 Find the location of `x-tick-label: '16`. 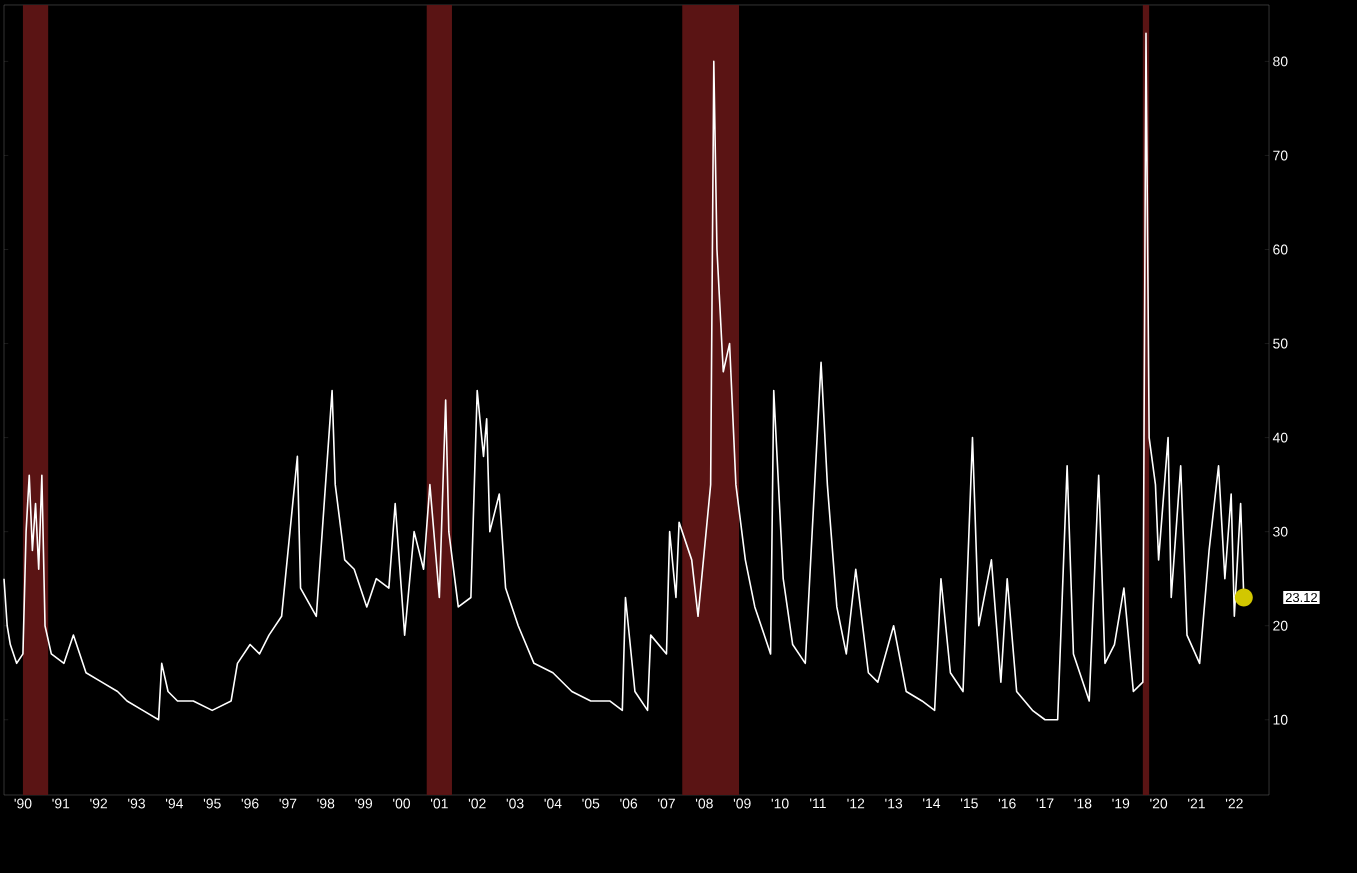

x-tick-label: '16 is located at coordinates (1007, 803).